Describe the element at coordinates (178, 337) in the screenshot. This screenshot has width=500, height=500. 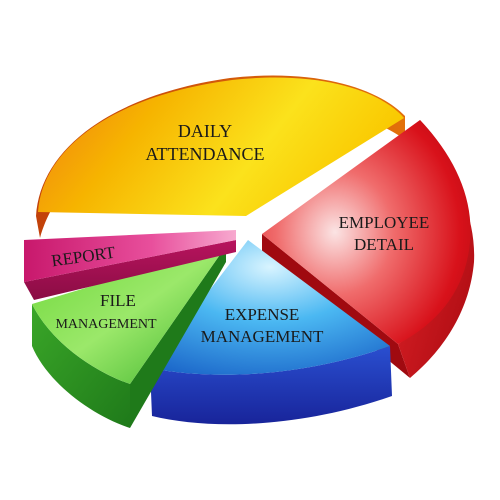
I see `file-management-side-inner` at that location.